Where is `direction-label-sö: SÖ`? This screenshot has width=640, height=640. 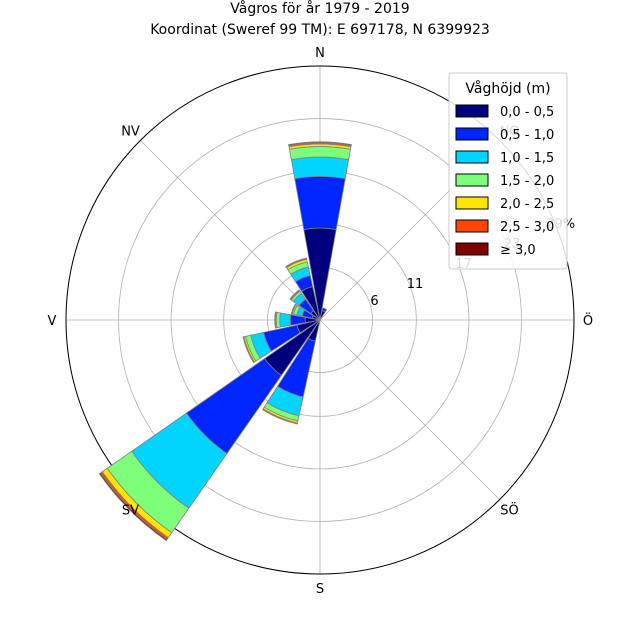
direction-label-sö: SÖ is located at coordinates (509, 510).